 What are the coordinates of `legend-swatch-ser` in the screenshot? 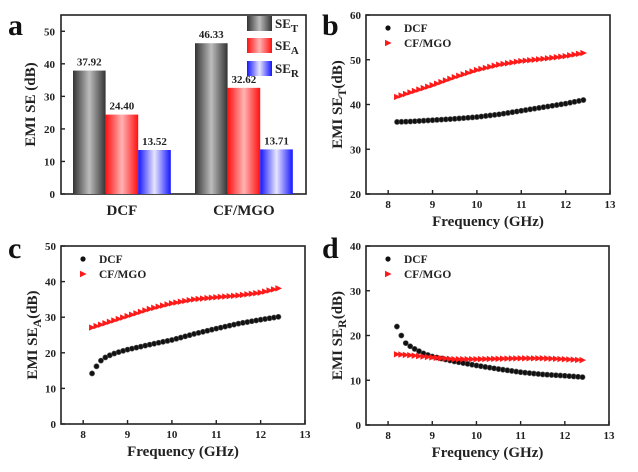 It's located at (259, 68).